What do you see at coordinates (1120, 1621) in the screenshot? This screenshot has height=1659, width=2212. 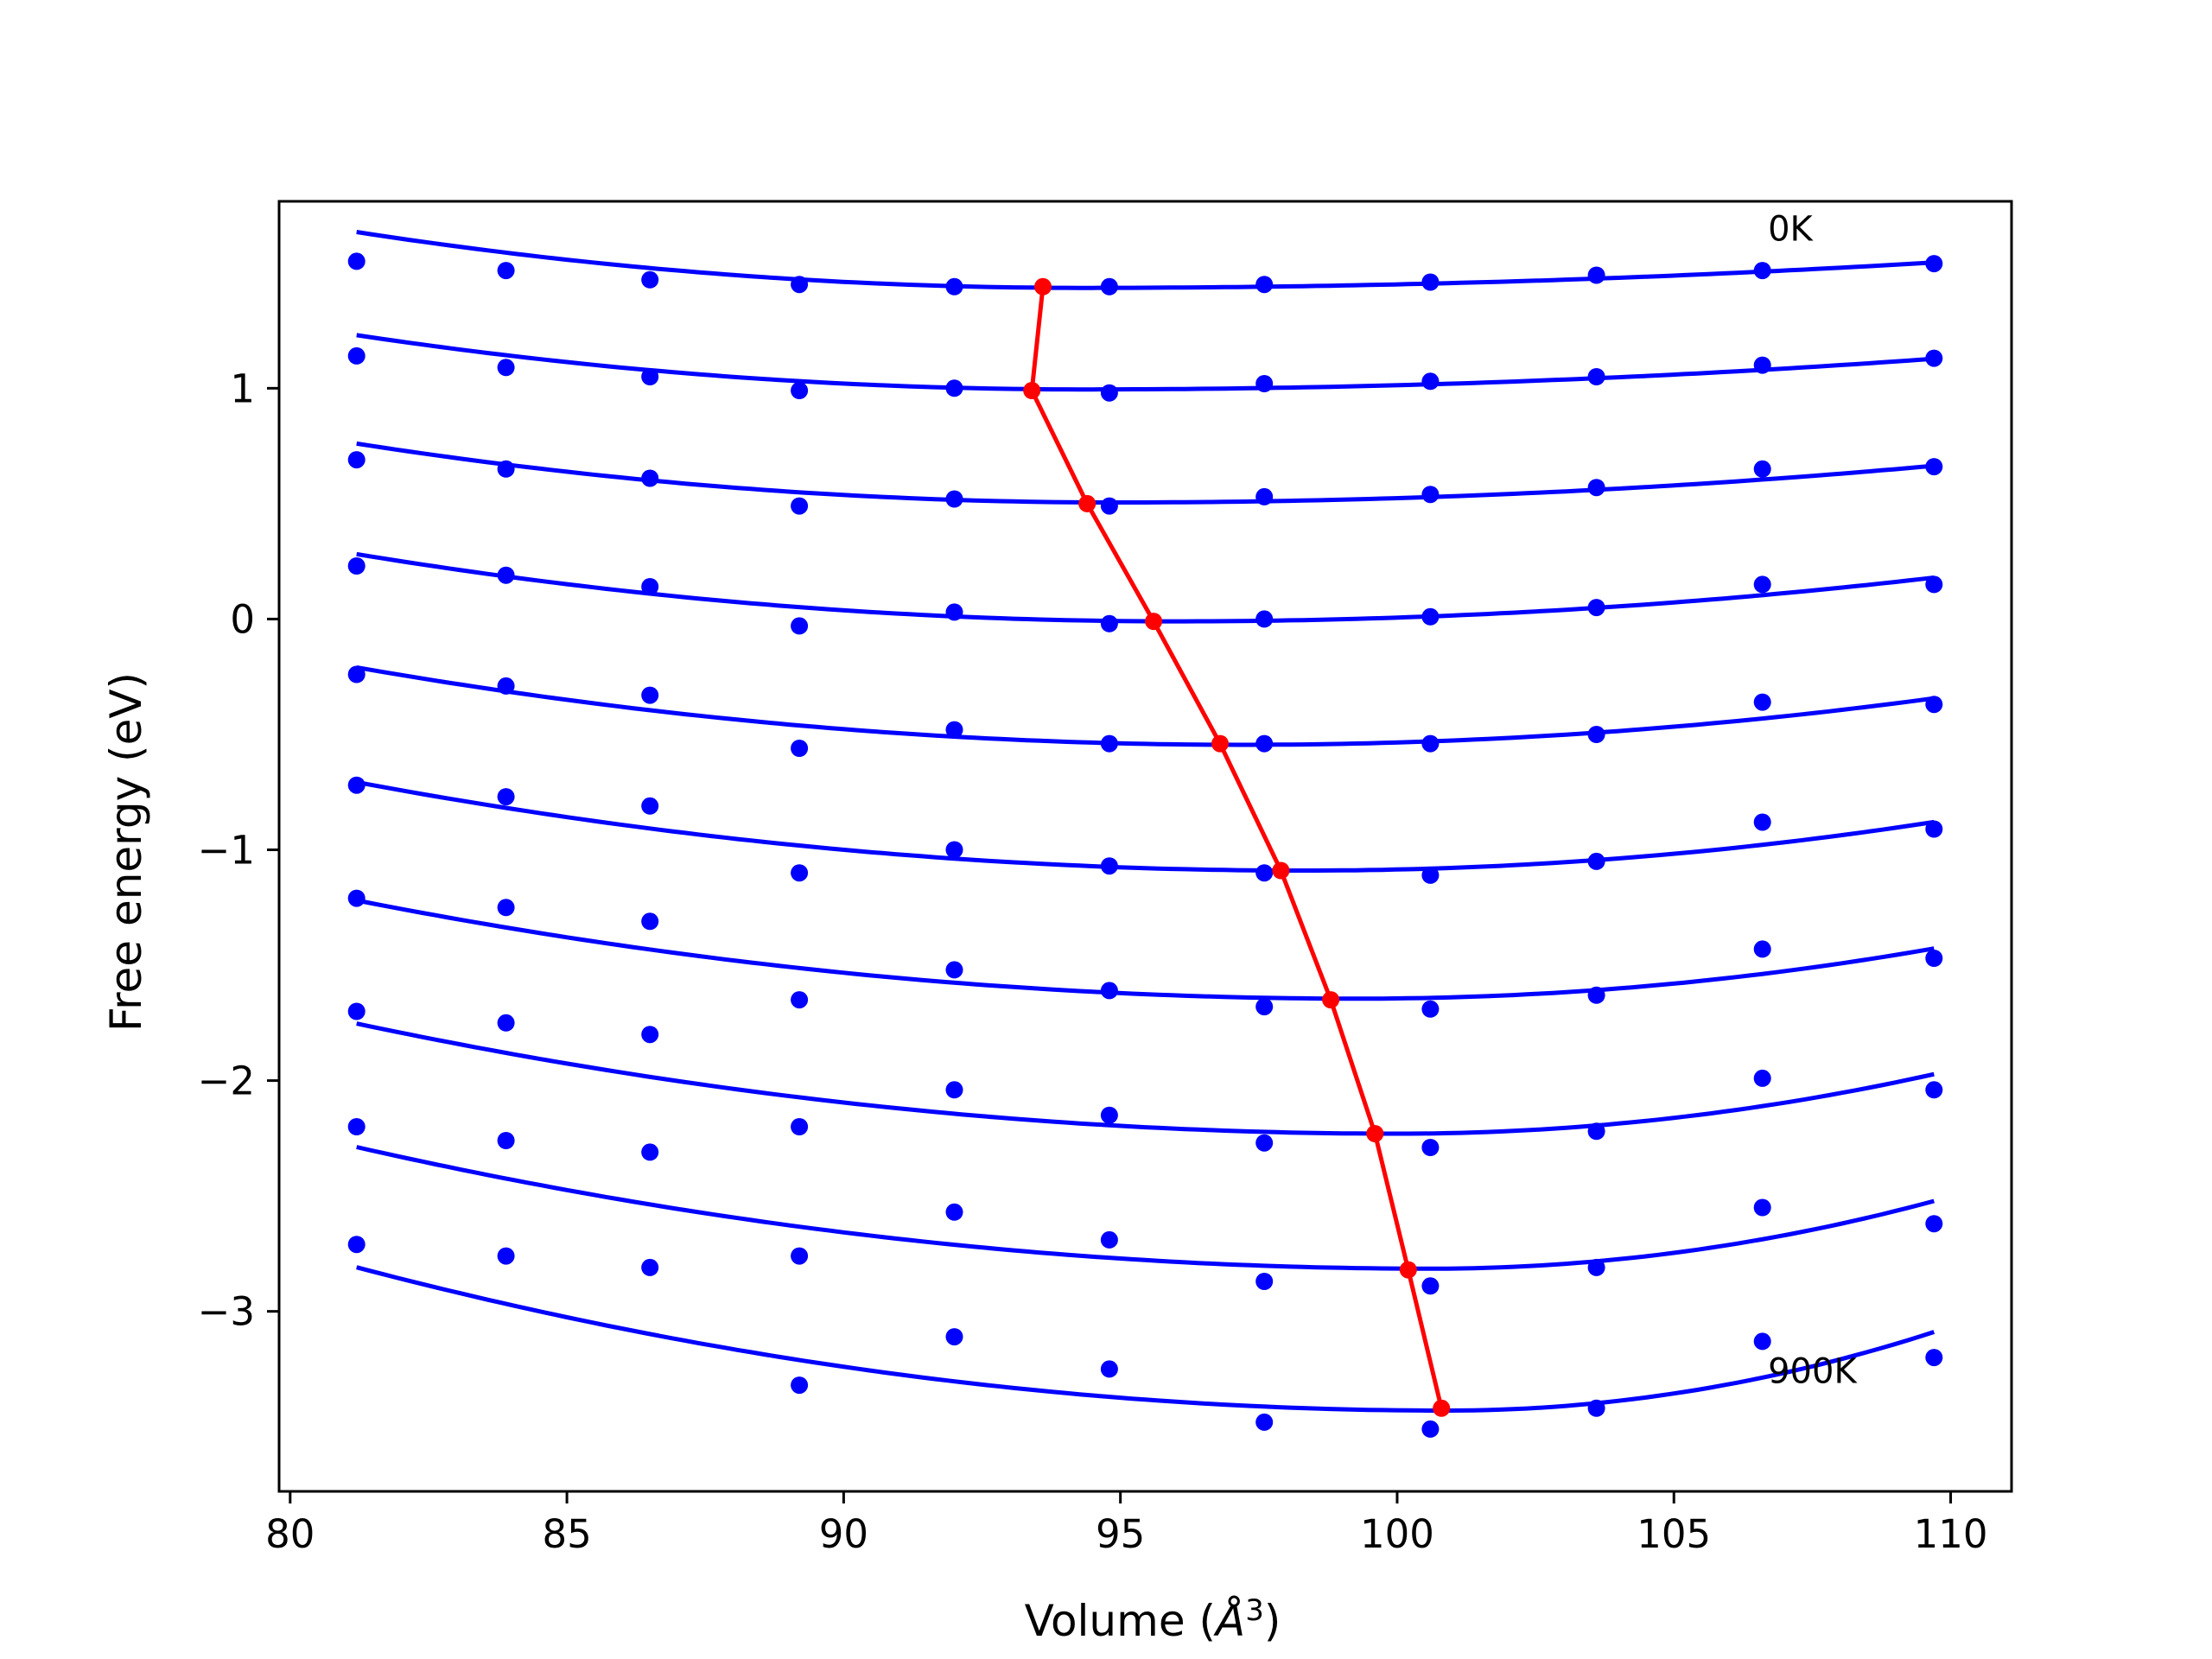 I see `x-axis-label-text: Volume (` at bounding box center [1120, 1621].